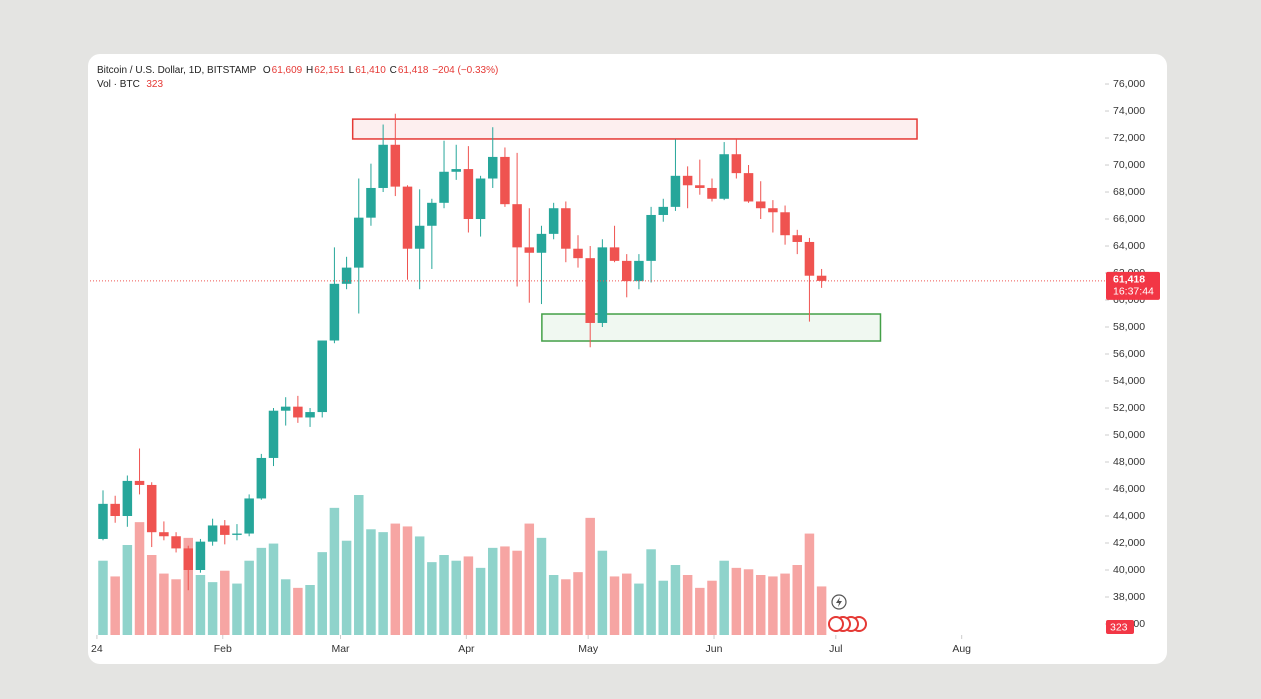  Describe the element at coordinates (1129, 570) in the screenshot. I see `y-tick-label: 40,000` at that location.